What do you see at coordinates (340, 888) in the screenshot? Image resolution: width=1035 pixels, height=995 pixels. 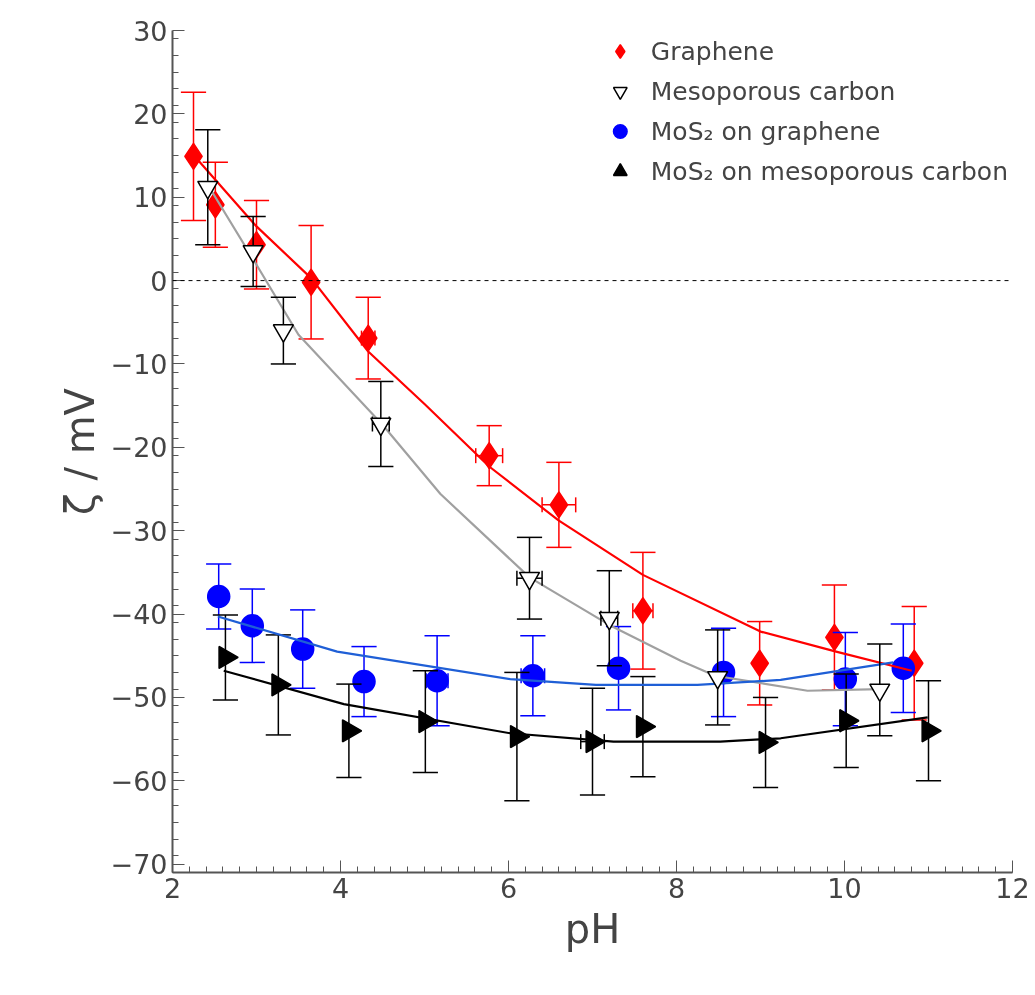 I see `x-tick-label: 4` at bounding box center [340, 888].